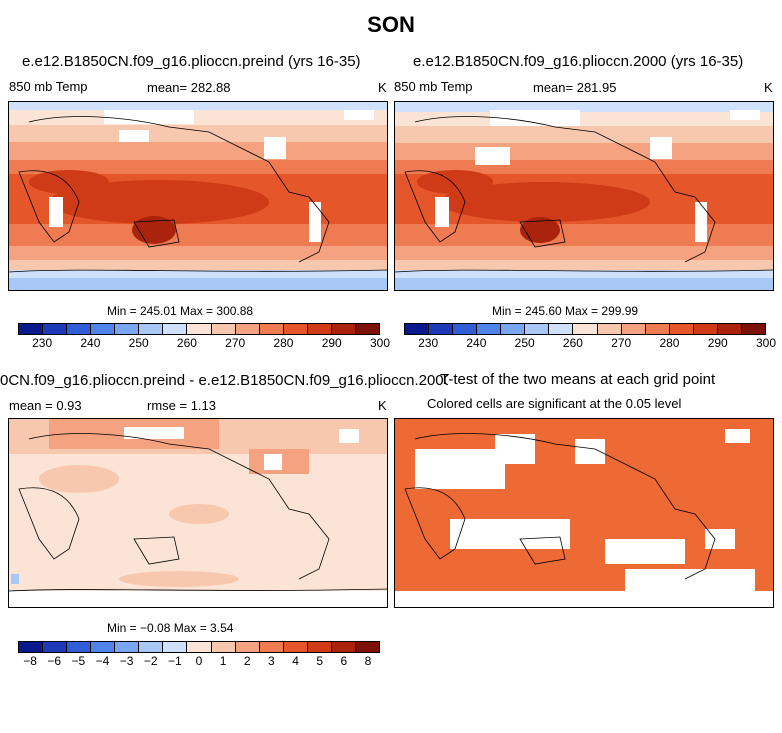 Image resolution: width=782 pixels, height=733 pixels. I want to click on colorbar-tick-label: 3, so click(271, 661).